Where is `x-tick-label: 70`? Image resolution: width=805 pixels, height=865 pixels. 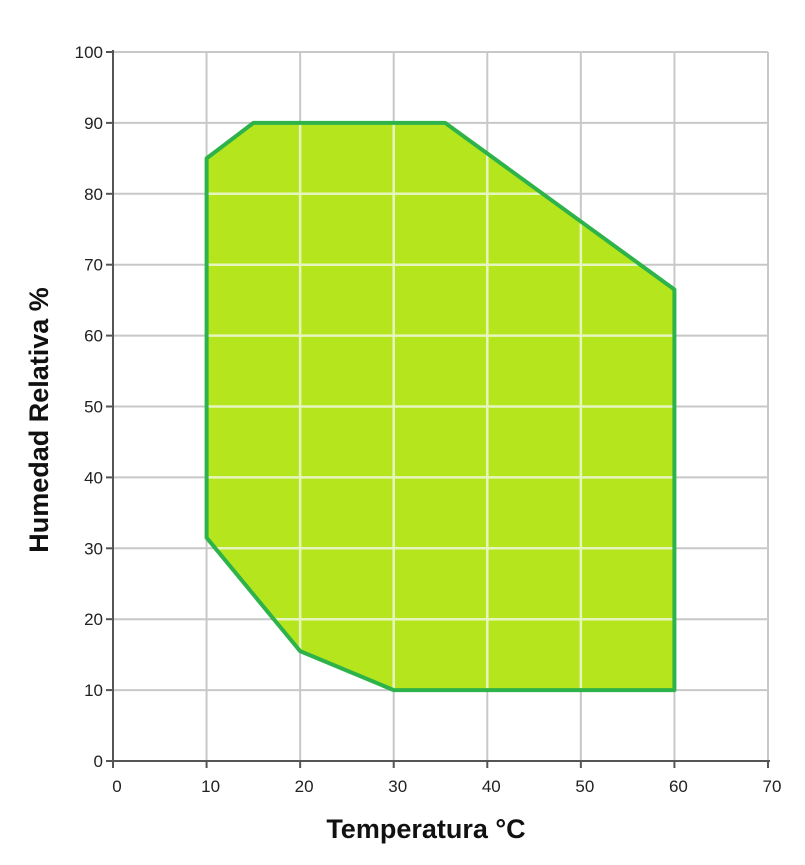
x-tick-label: 70 is located at coordinates (772, 786).